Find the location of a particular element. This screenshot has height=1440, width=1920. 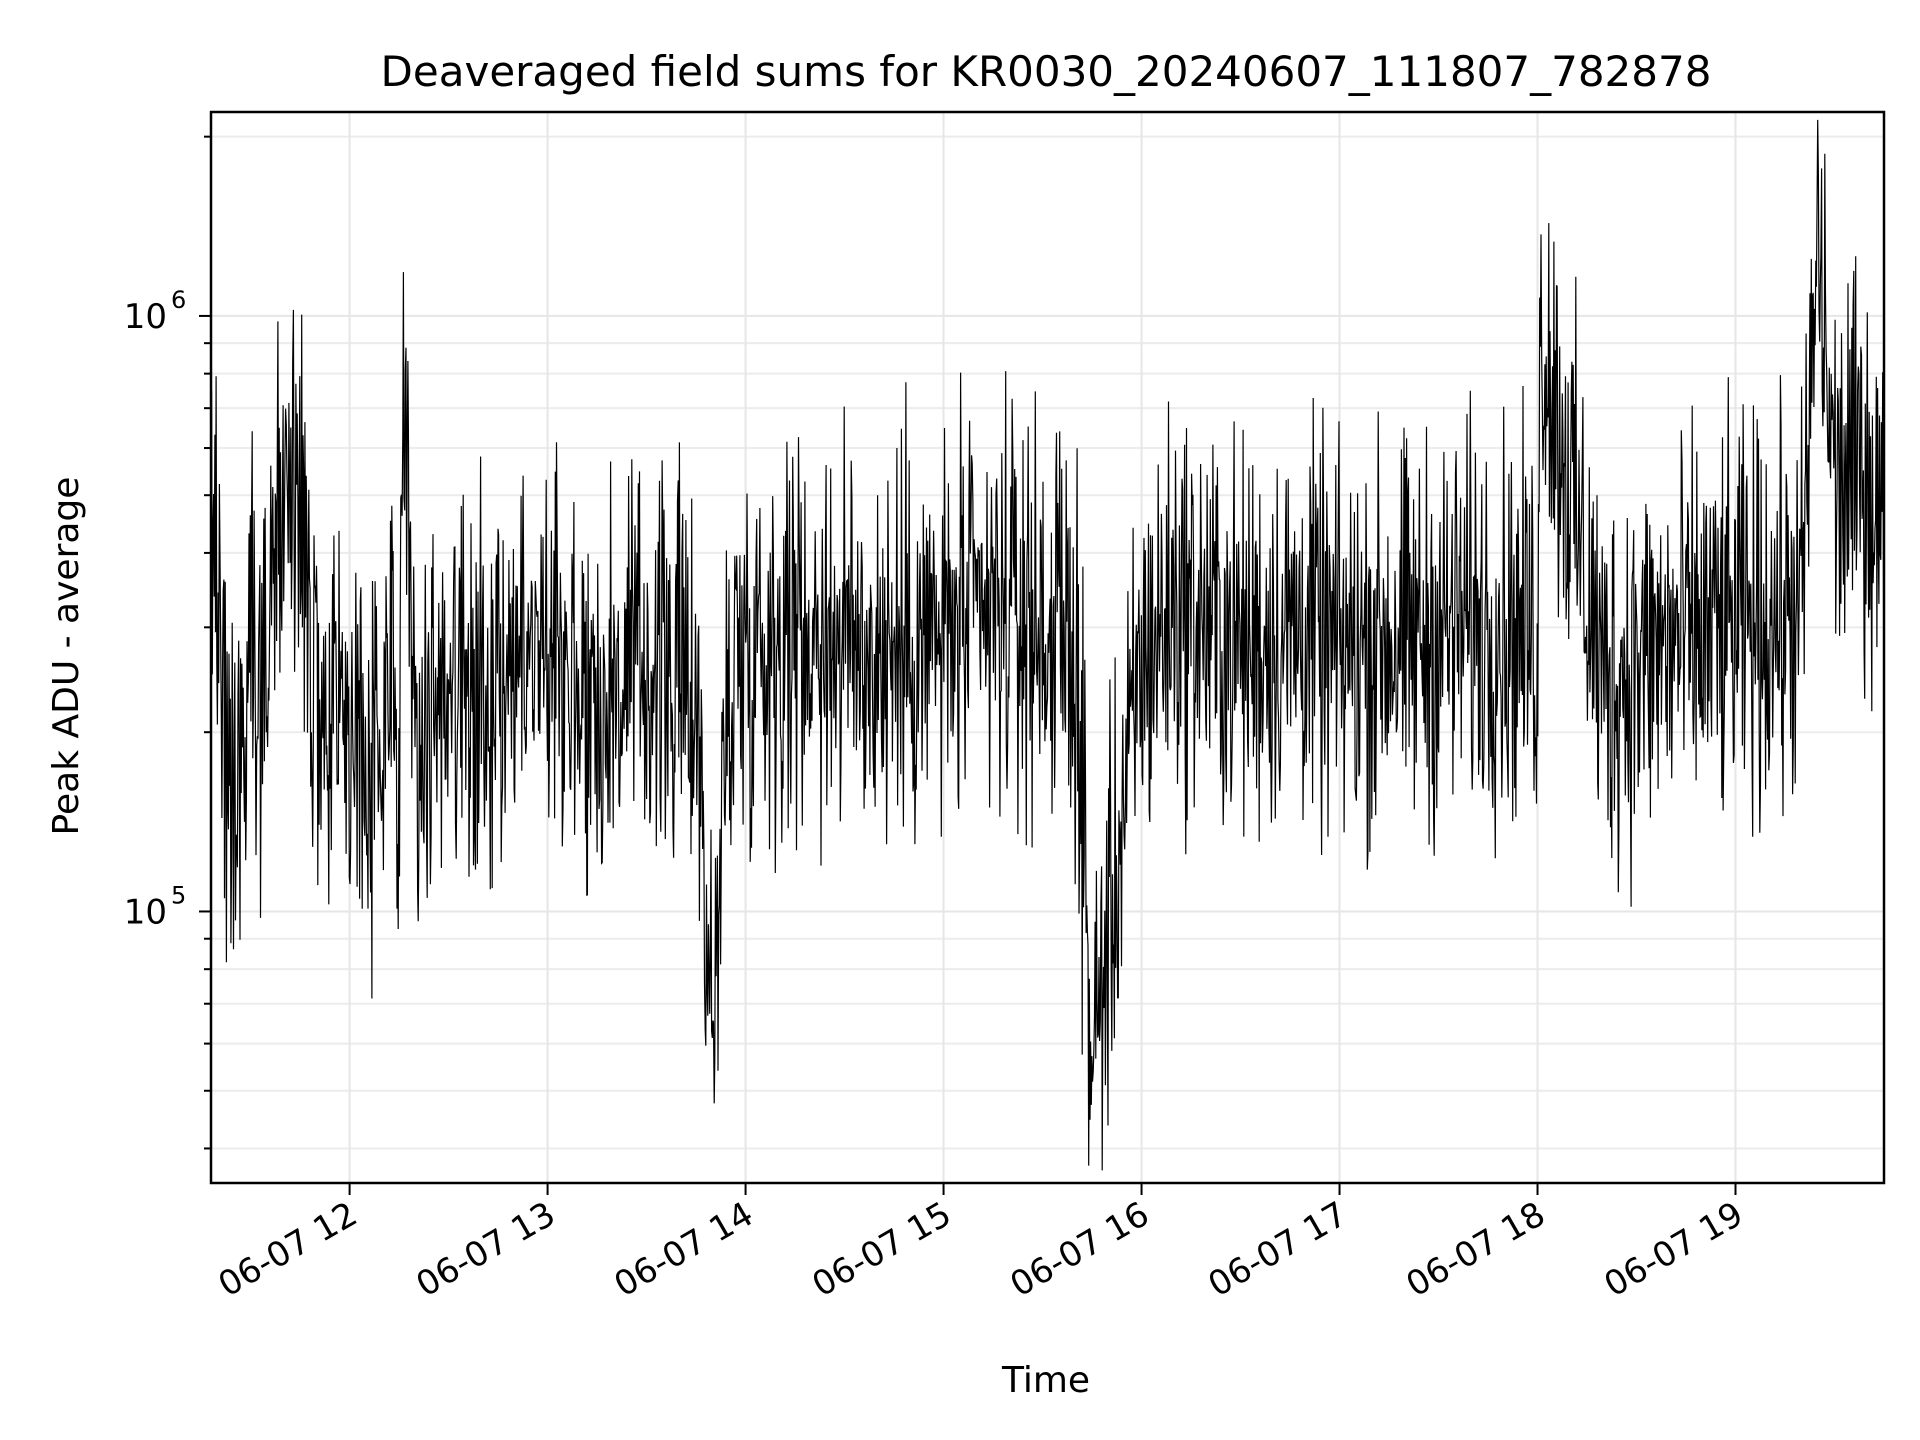

x-axis-label: Time is located at coordinates (1045, 1380).